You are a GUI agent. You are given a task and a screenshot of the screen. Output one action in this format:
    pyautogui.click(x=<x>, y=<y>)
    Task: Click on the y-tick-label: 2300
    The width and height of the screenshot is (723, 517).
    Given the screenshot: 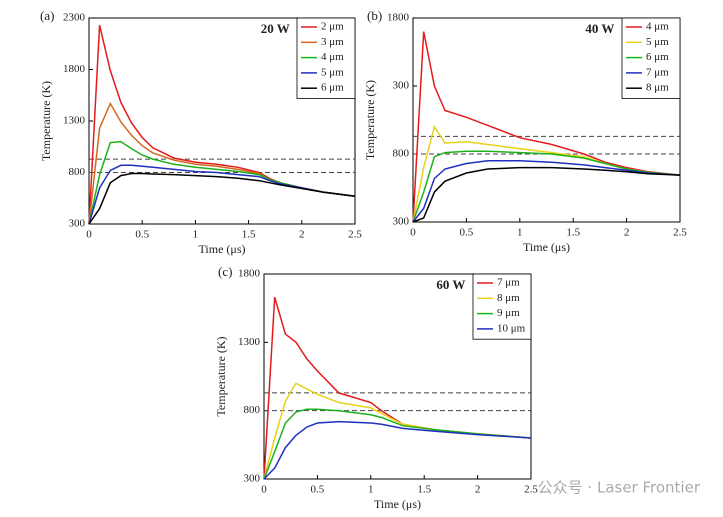 What is the action you would take?
    pyautogui.click(x=74, y=18)
    